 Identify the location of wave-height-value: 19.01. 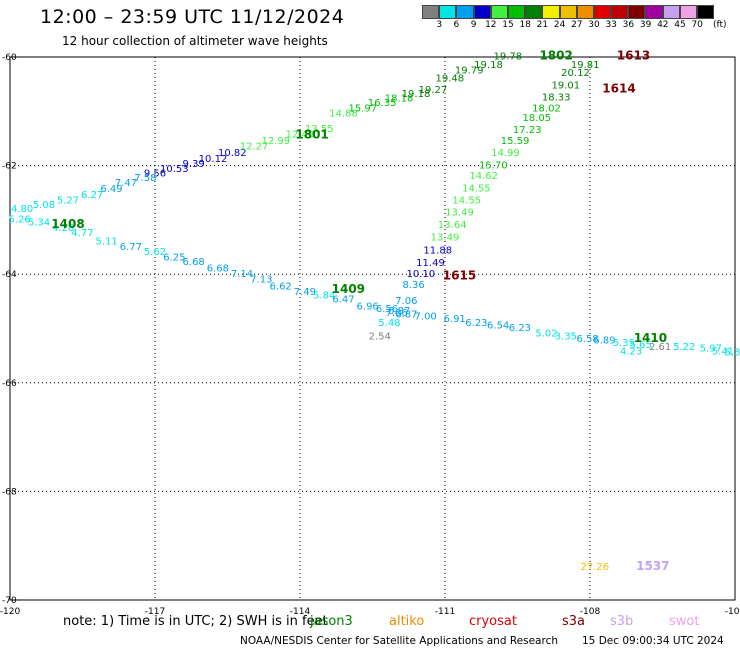
(566, 85).